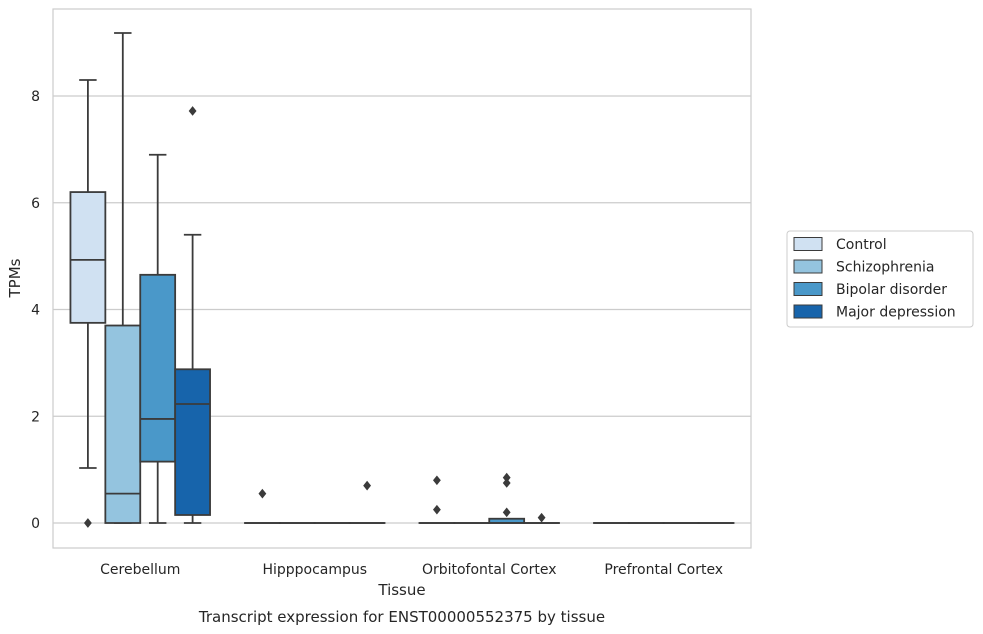 This screenshot has height=634, width=983. What do you see at coordinates (123, 278) in the screenshot?
I see `box-schizophrenia` at bounding box center [123, 278].